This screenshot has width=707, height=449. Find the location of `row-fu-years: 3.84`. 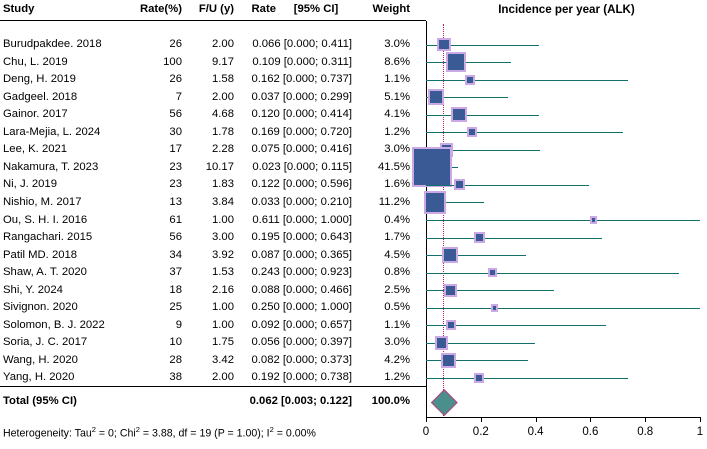

row-fu-years: 3.84 is located at coordinates (223, 201).